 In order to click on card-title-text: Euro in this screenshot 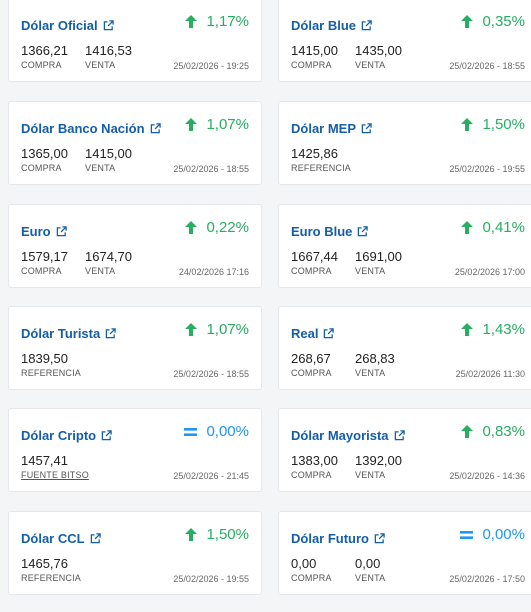, I will do `click(36, 231)`.